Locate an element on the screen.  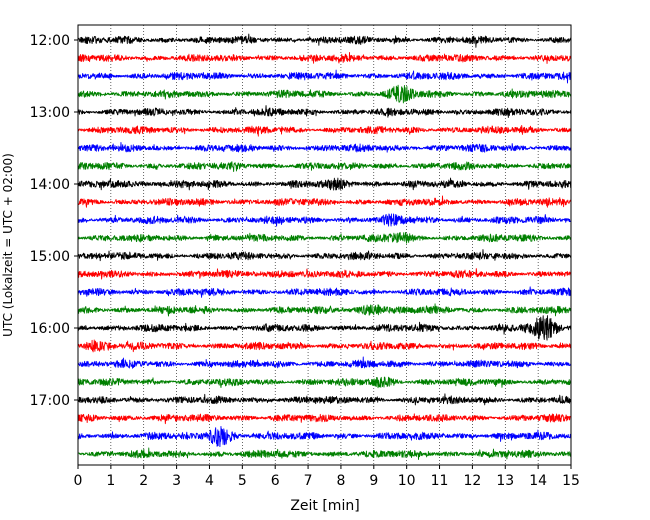
x-tick-label: 9 is located at coordinates (373, 481).